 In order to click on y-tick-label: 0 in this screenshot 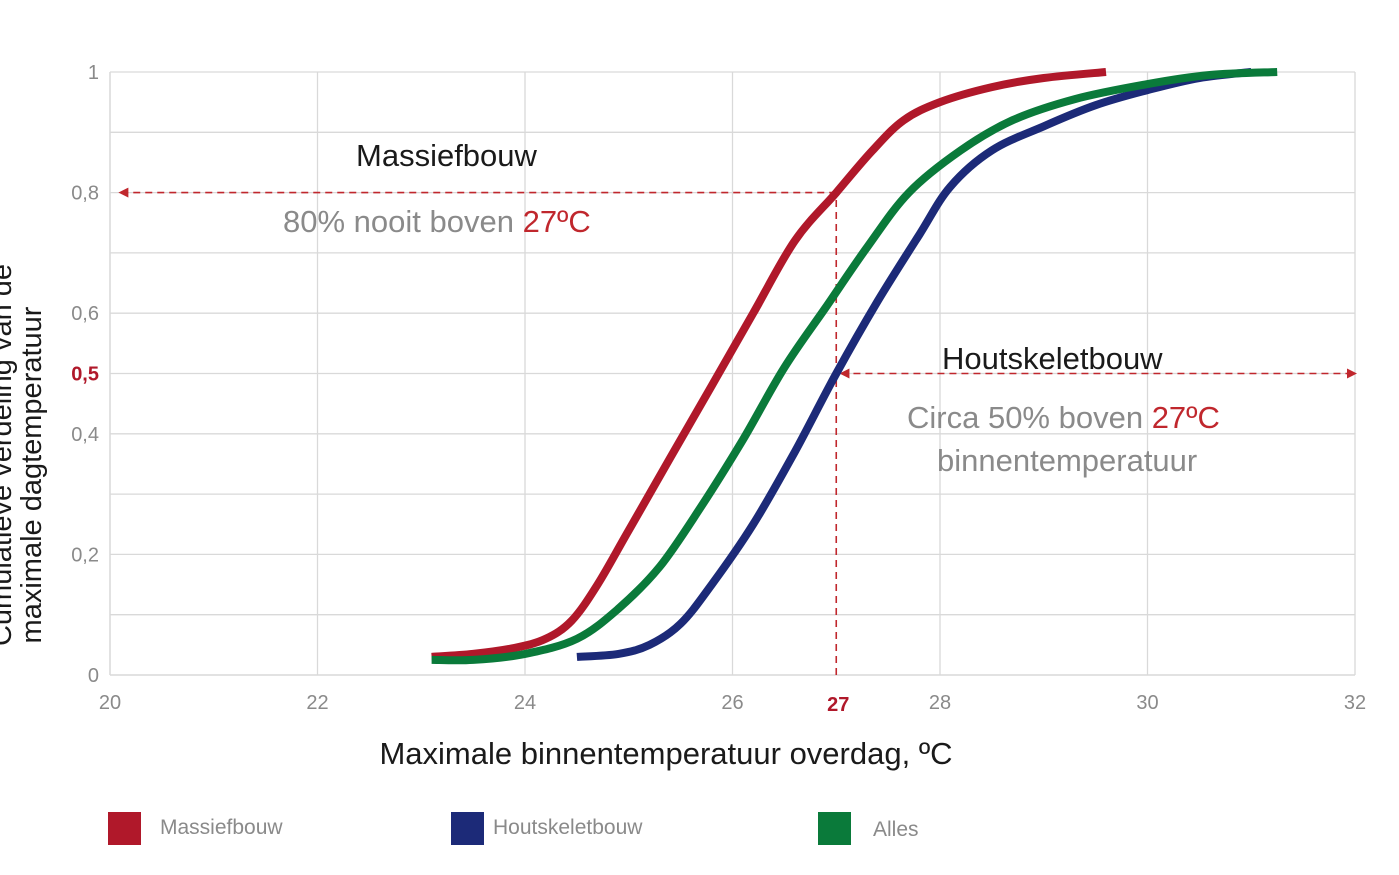, I will do `click(93, 676)`.